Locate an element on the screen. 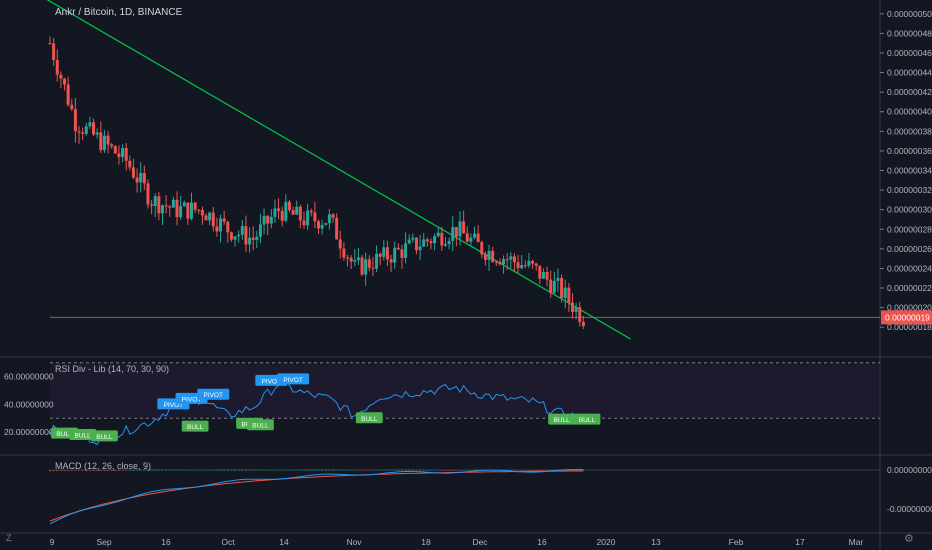  price-tick-label: 0.00000026 is located at coordinates (909, 249).